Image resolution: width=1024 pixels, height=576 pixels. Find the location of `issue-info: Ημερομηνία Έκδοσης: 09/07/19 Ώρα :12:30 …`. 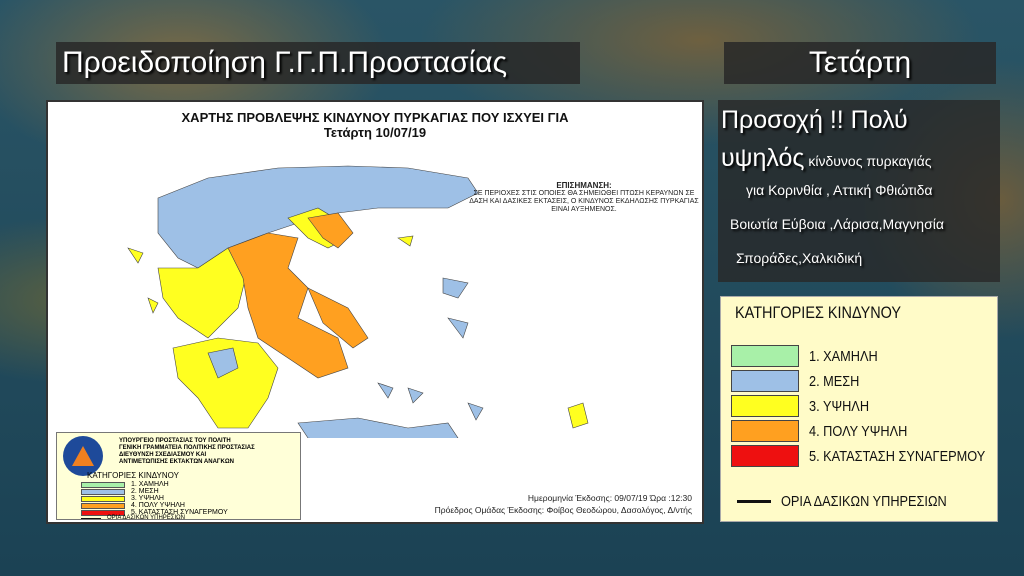

issue-info: Ημερομηνία Έκδοσης: 09/07/19 Ώρα :12:30 … is located at coordinates (563, 504).